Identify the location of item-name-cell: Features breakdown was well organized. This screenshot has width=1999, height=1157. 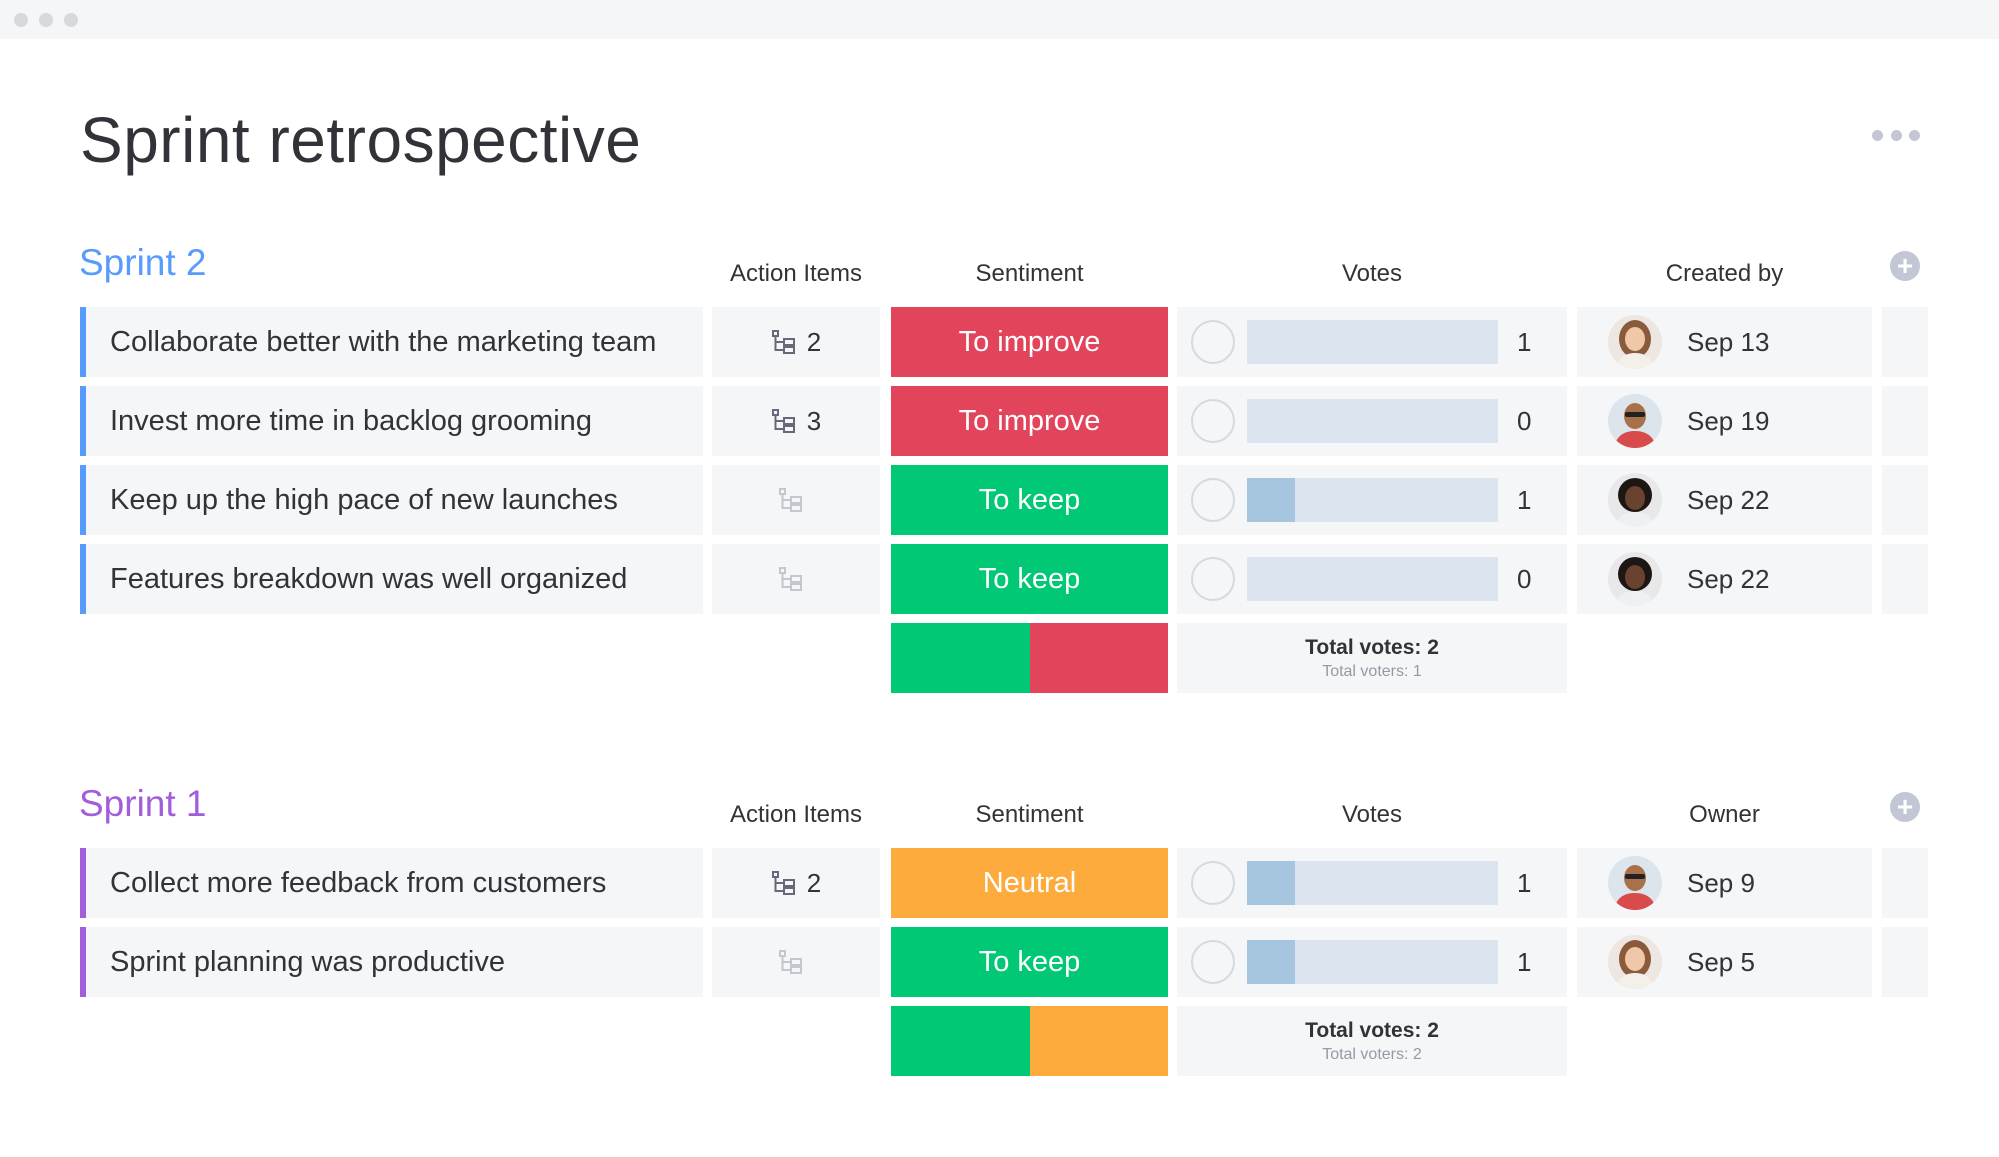
(391, 579).